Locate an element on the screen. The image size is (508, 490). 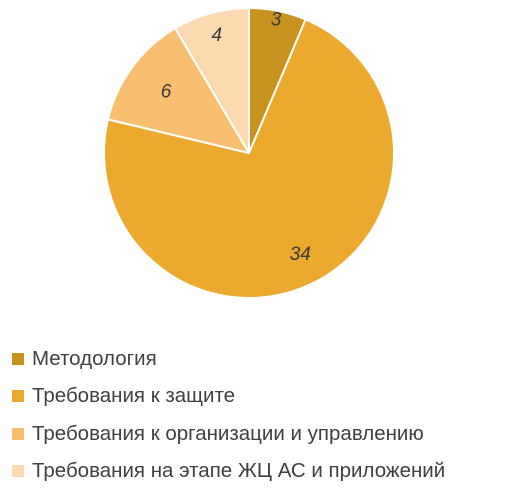
legend-label-2: Требования к защите is located at coordinates (133, 396).